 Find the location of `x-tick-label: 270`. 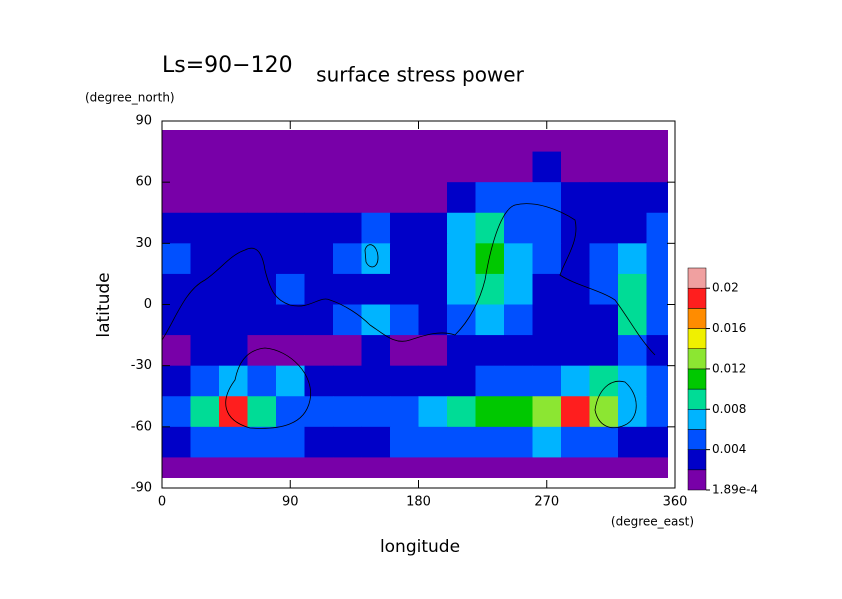

x-tick-label: 270 is located at coordinates (546, 502).